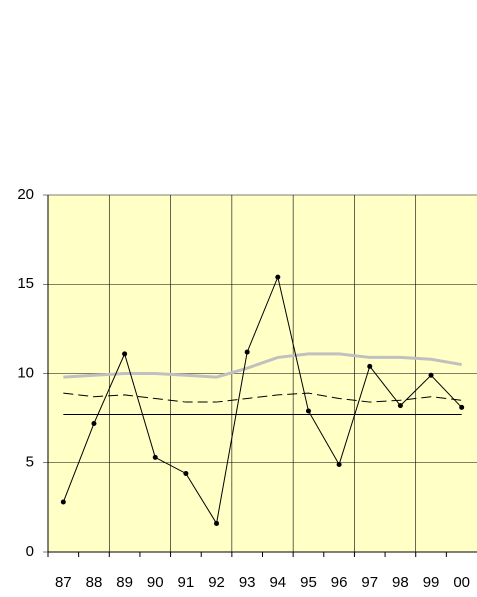 Image resolution: width=477 pixels, height=597 pixels. What do you see at coordinates (369, 582) in the screenshot?
I see `x-tick-label: 97` at bounding box center [369, 582].